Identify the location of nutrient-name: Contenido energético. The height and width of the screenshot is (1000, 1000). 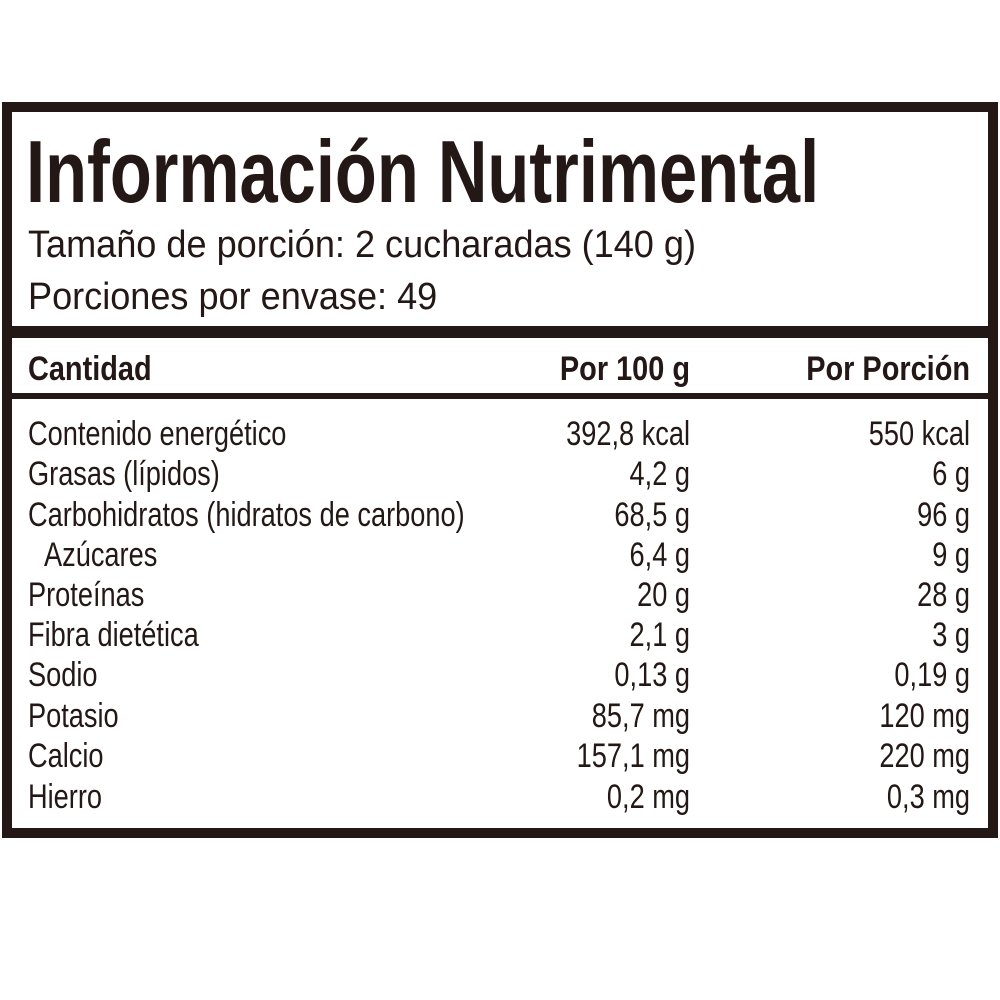
(157, 433).